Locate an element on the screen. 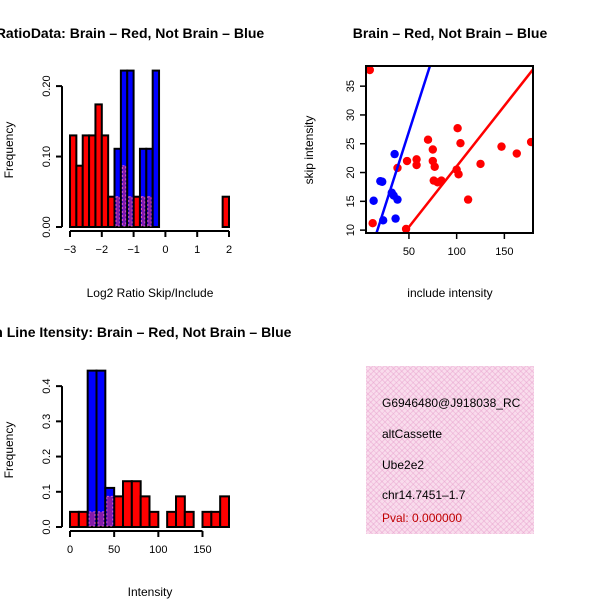  y-tick-label: 0.2 is located at coordinates (47, 456).